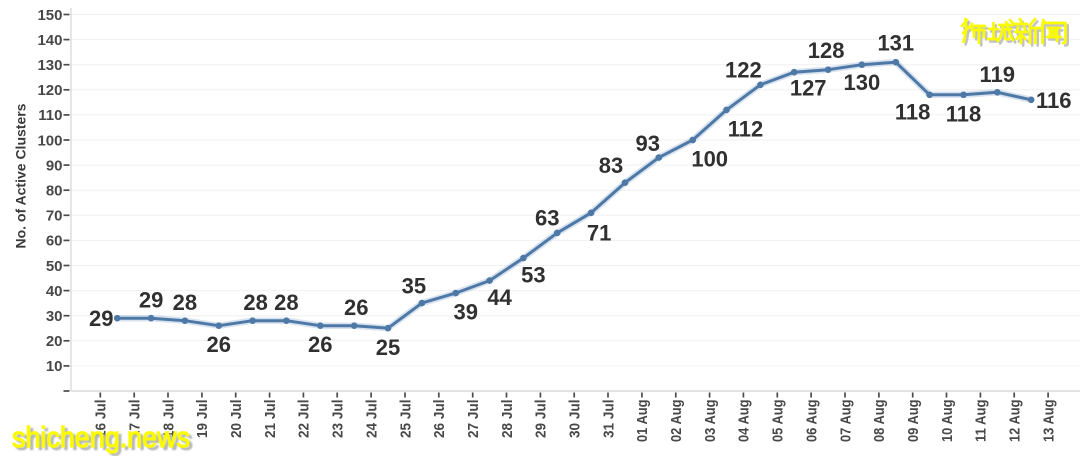 This screenshot has width=1080, height=456. Describe the element at coordinates (50, 115) in the screenshot. I see `svg-text: 110` at that location.